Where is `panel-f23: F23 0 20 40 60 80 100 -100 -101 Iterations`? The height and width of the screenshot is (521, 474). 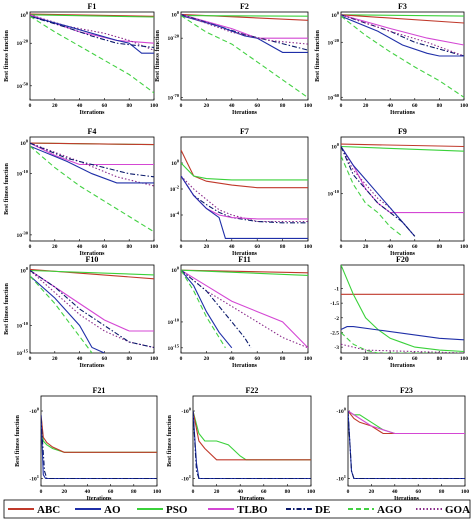
panel-f23: F23 0 20 40 60 80 100 -100 -101 Iterations is located at coordinates (402, 444).